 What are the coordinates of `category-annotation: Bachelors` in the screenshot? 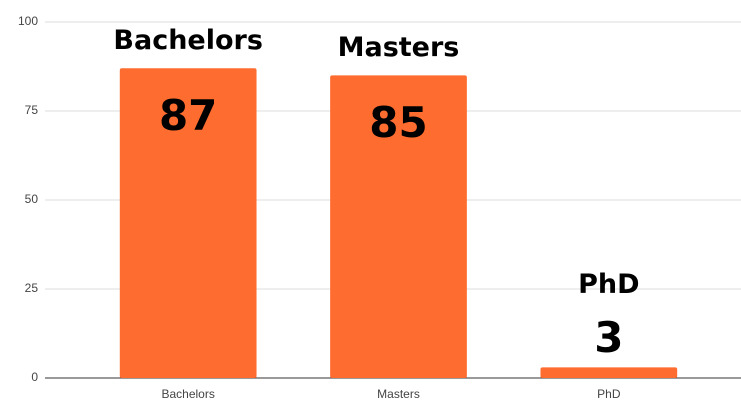 It's located at (188, 40).